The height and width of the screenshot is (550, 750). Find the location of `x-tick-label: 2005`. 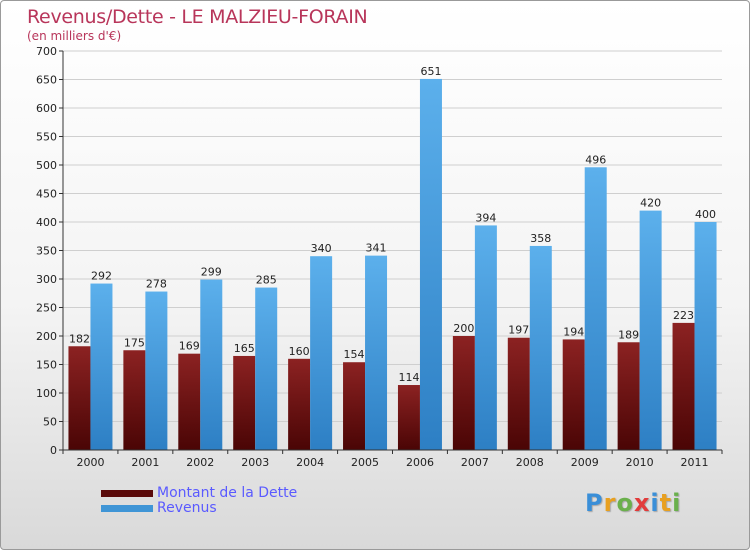

x-tick-label: 2005 is located at coordinates (365, 462).